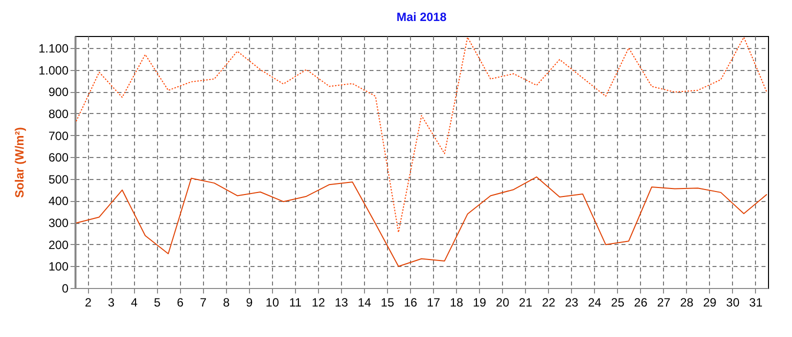 The width and height of the screenshot is (792, 337). I want to click on x-tick-label: 21, so click(525, 303).